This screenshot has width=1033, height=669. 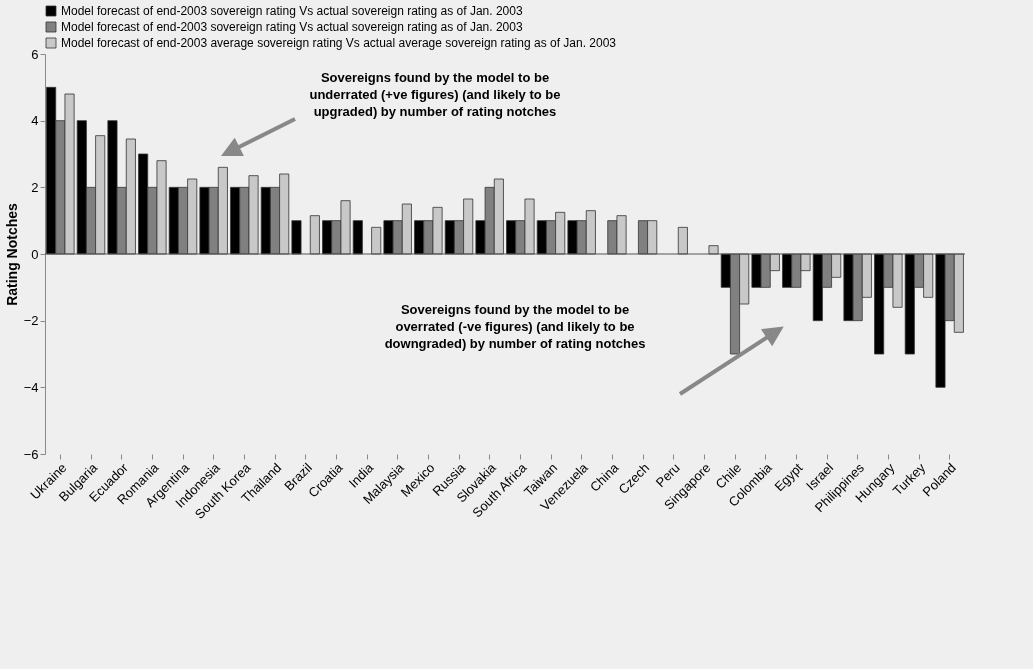 What do you see at coordinates (35, 54) in the screenshot?
I see `y-tick-label: 6` at bounding box center [35, 54].